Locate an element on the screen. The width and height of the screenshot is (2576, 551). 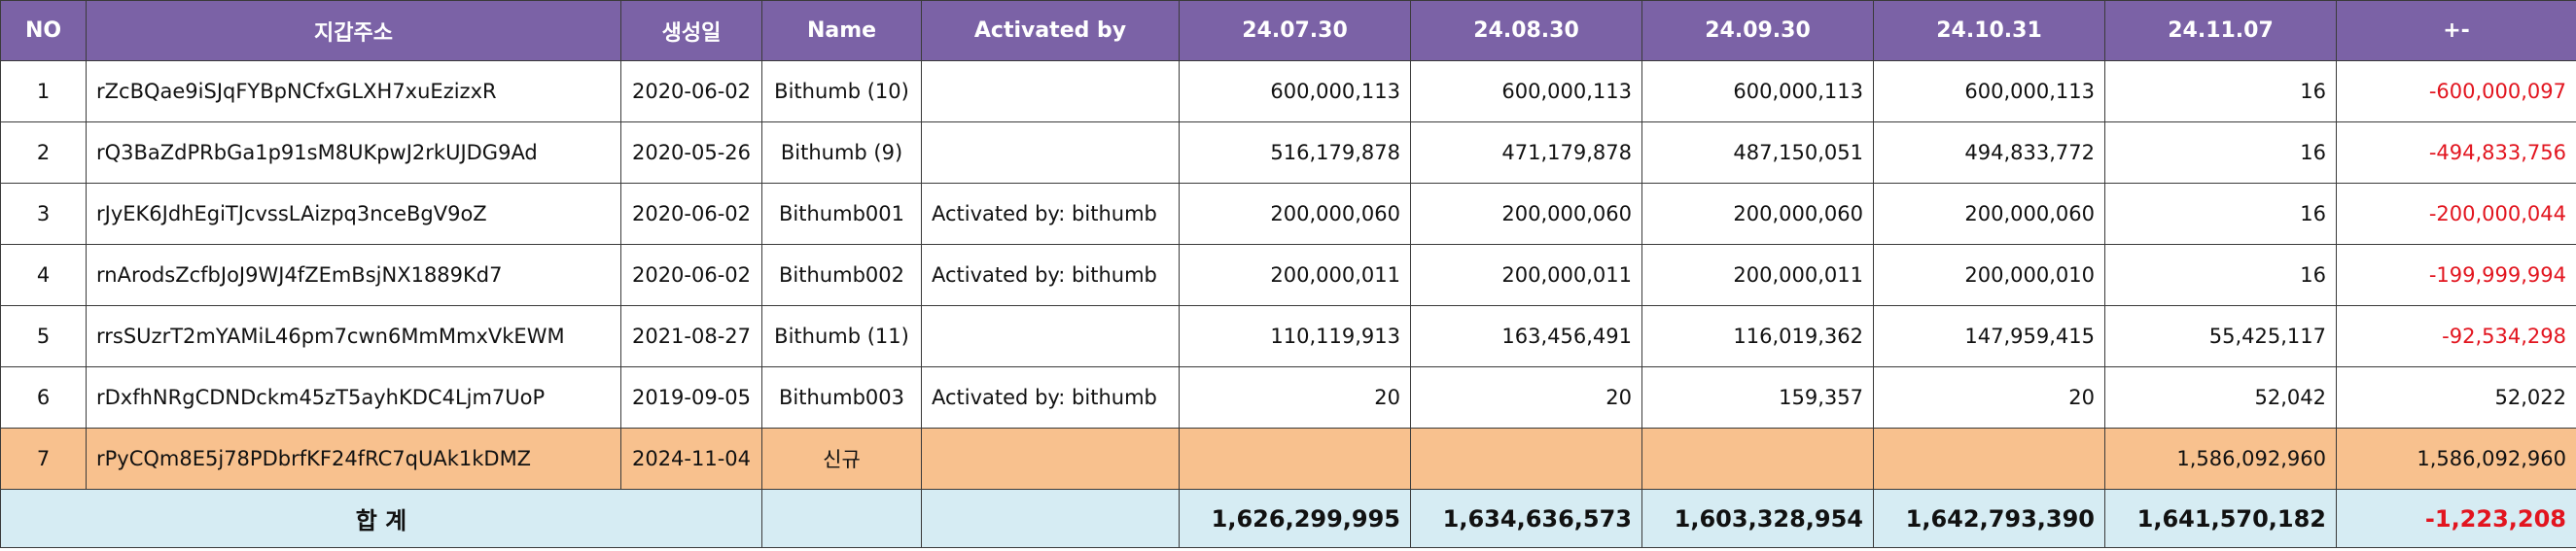
cell-name: Bithumb003 is located at coordinates (842, 397).